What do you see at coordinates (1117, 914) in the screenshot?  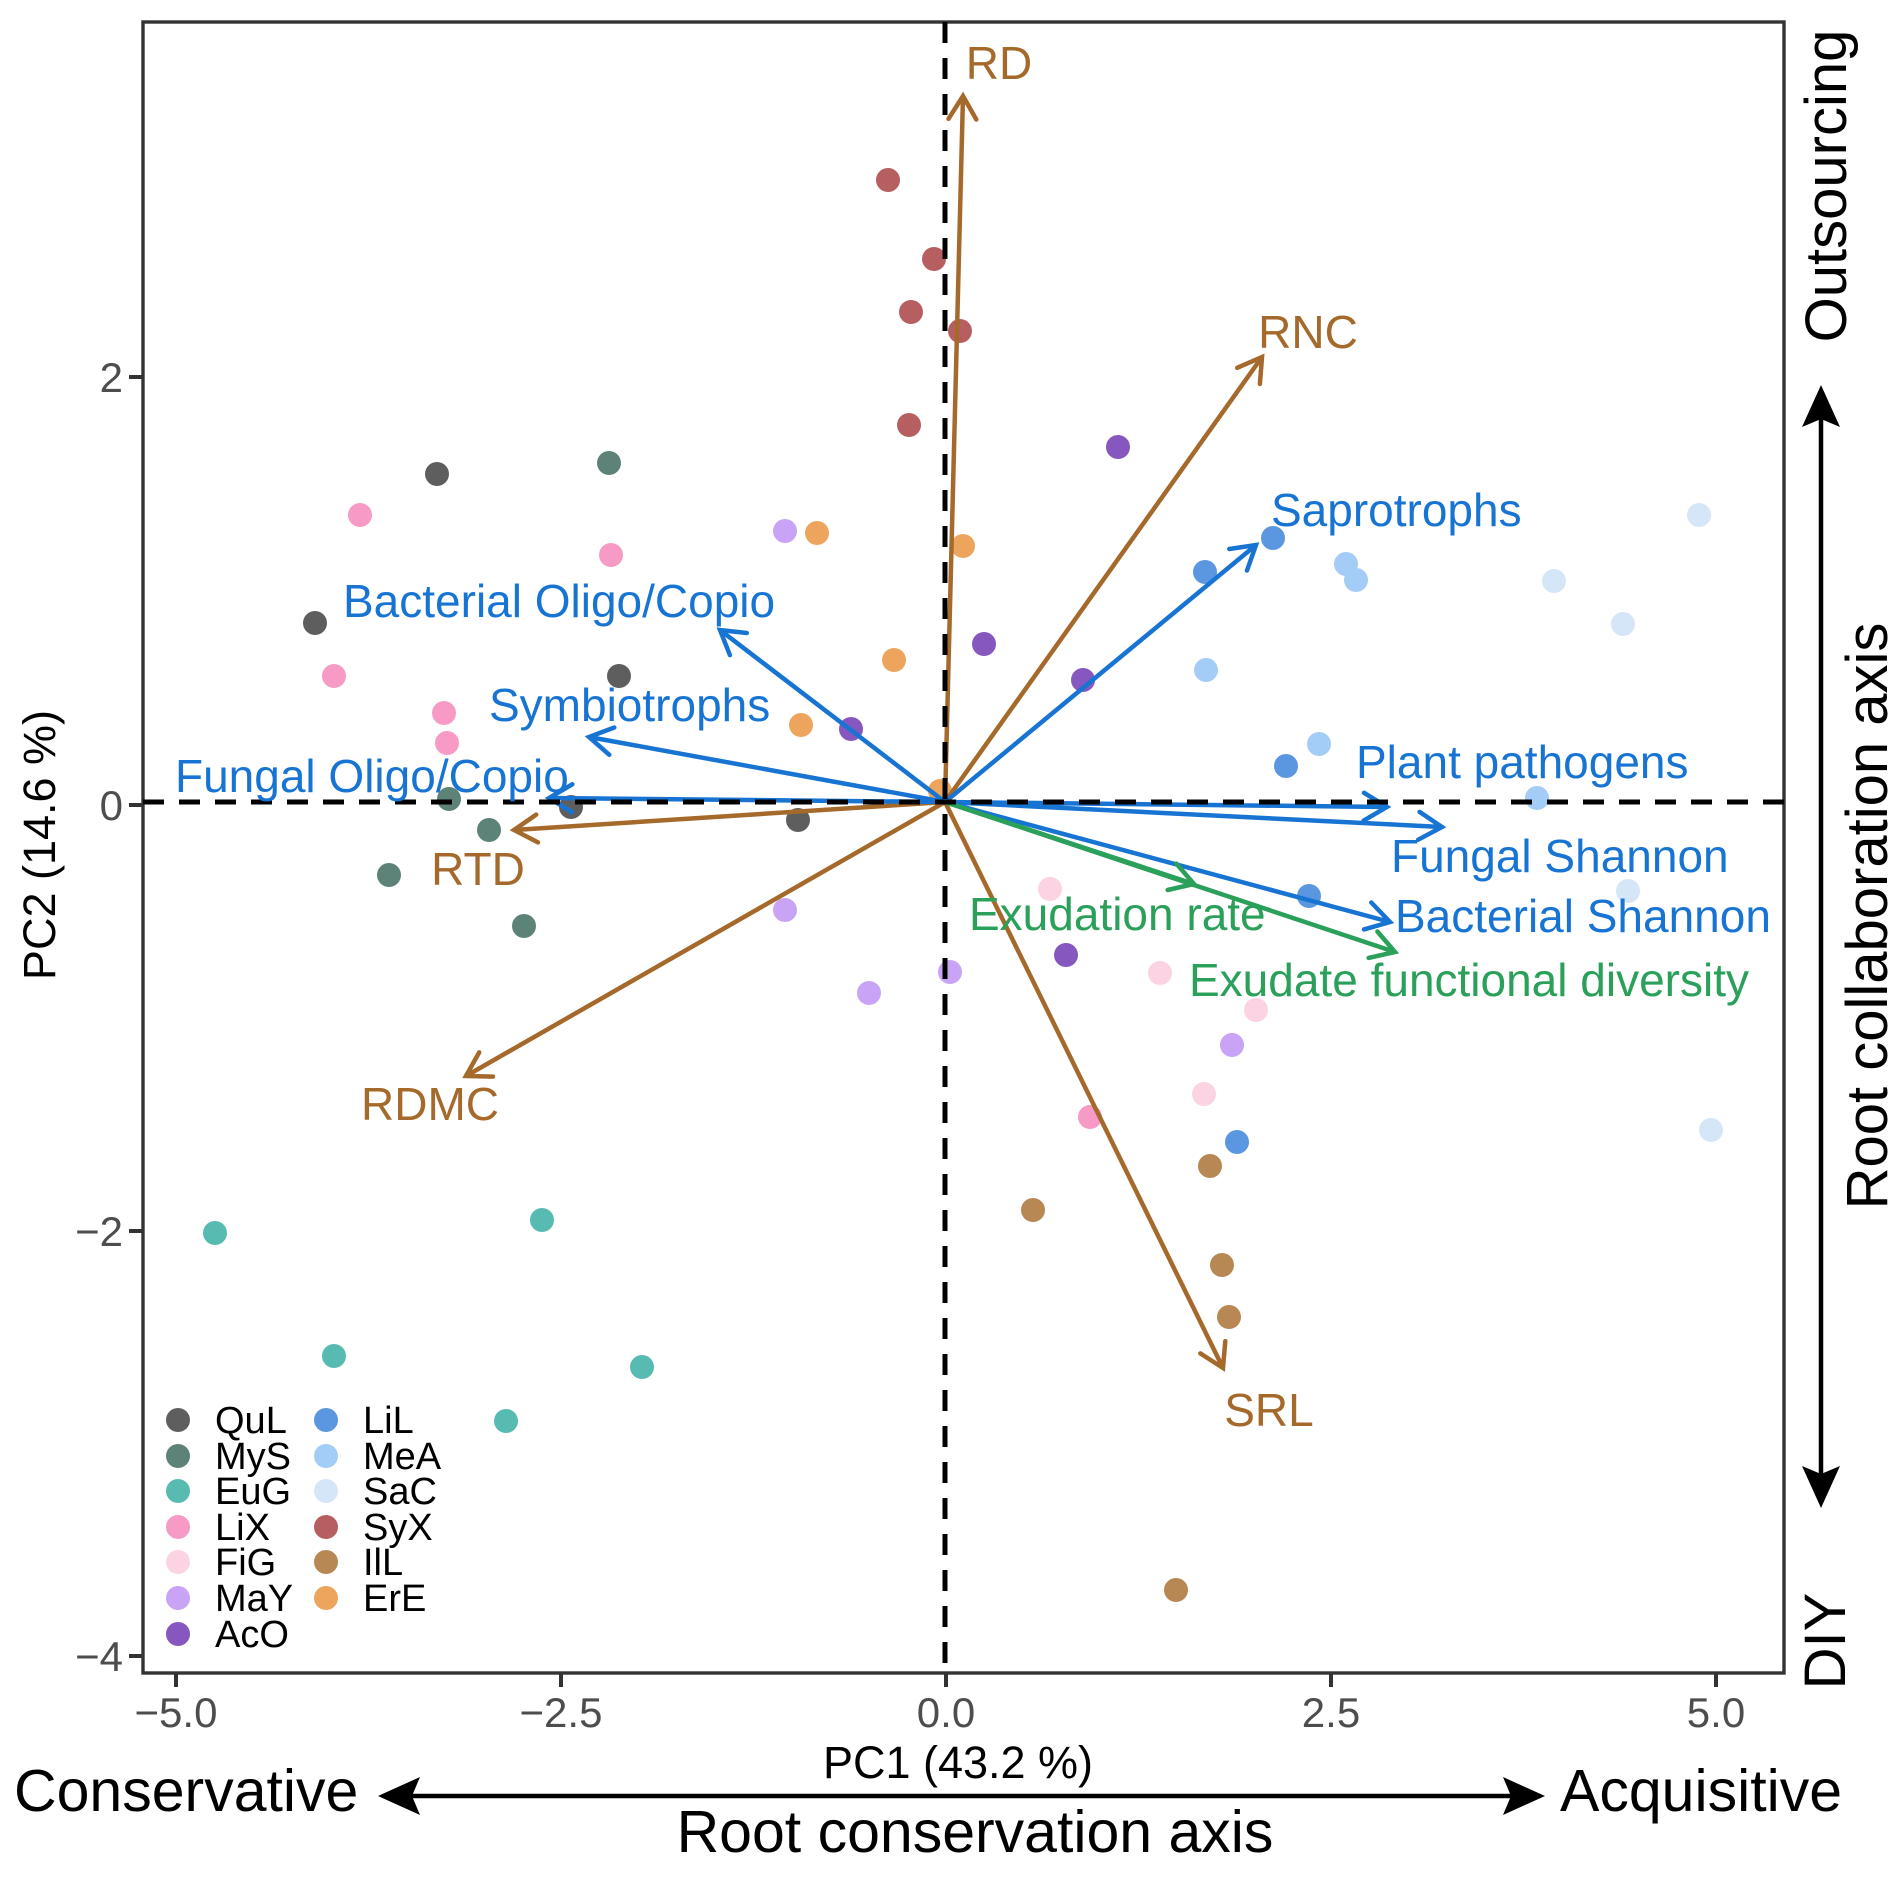 I see `svg-text: Exudation rate` at bounding box center [1117, 914].